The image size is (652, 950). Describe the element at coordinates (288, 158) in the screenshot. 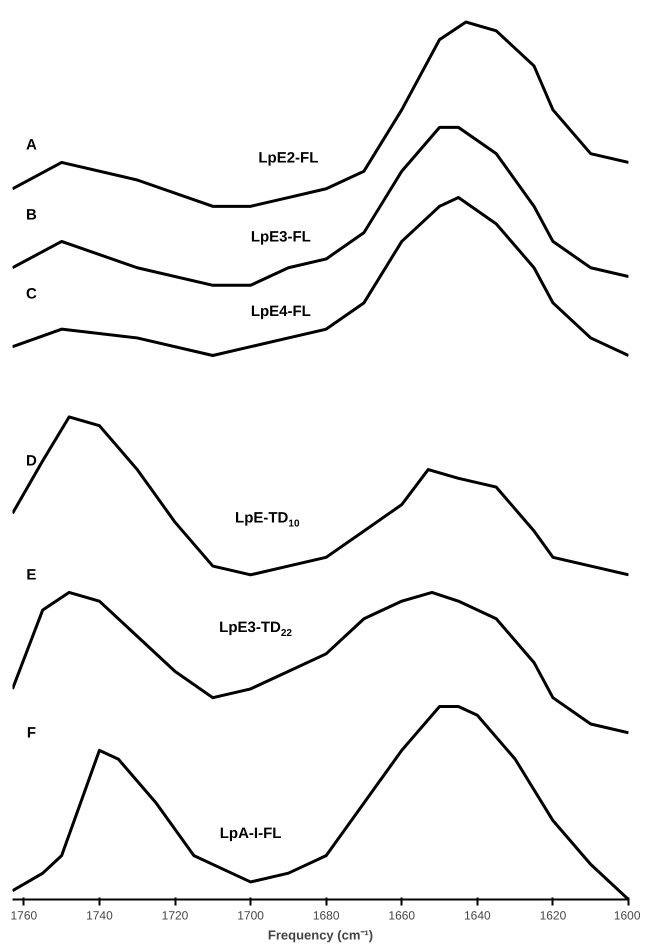

I see `series-label: LpE2-FL` at that location.